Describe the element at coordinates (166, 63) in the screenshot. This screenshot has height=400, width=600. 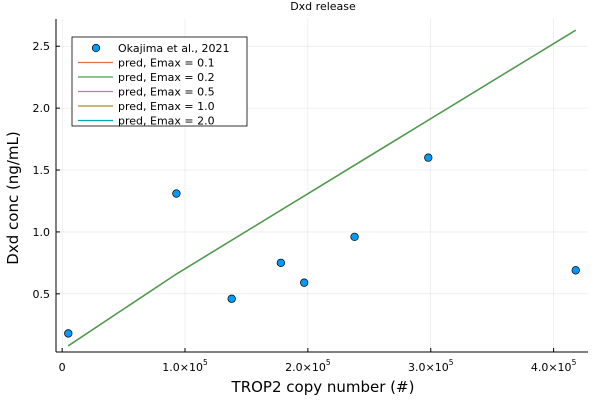
I see `legend-label: pred, Emax = 0.1` at that location.